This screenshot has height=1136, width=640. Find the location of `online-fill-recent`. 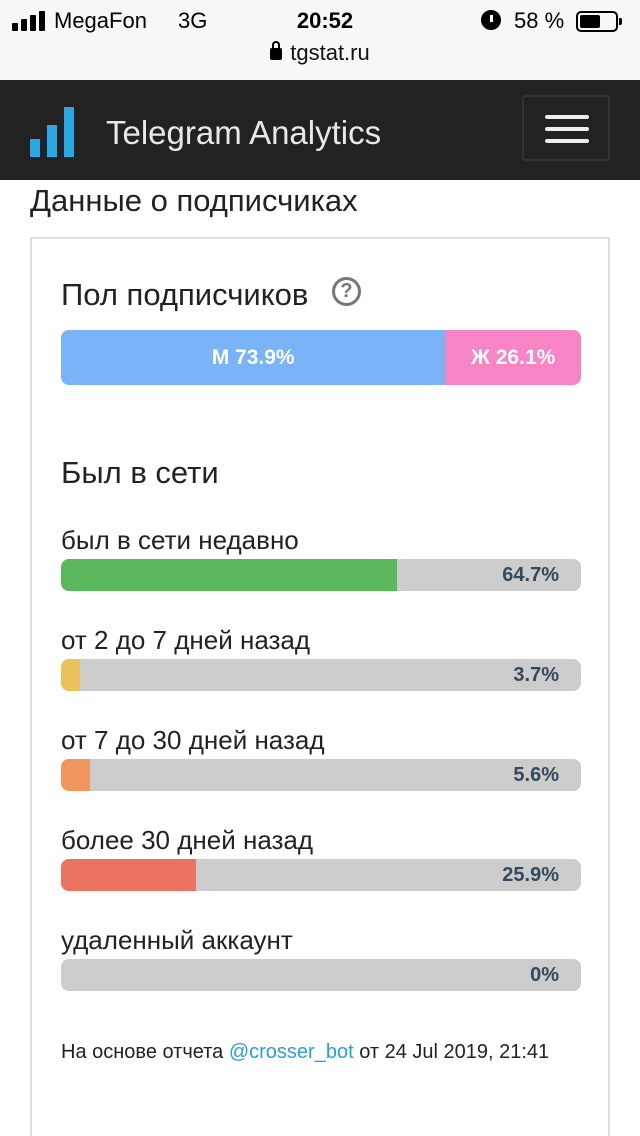

online-fill-recent is located at coordinates (229, 575).